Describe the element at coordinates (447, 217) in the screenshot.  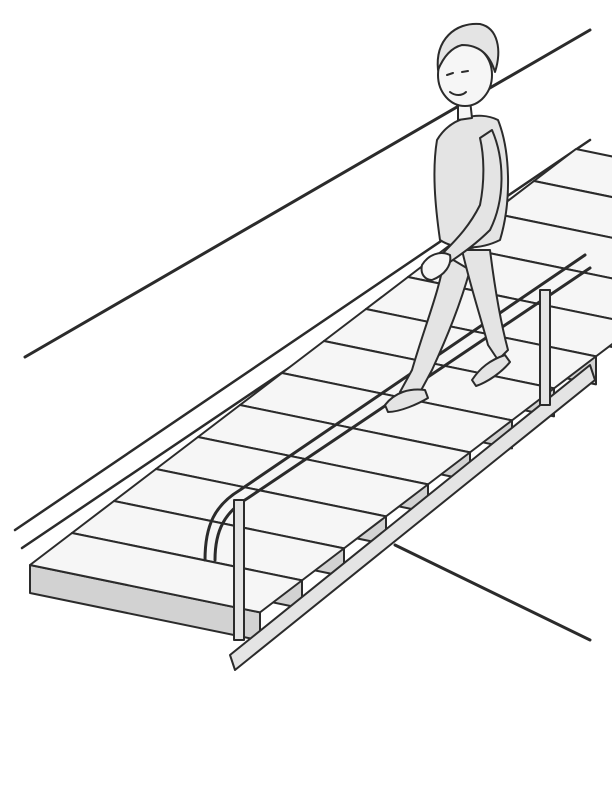
I see `person-icon` at that location.